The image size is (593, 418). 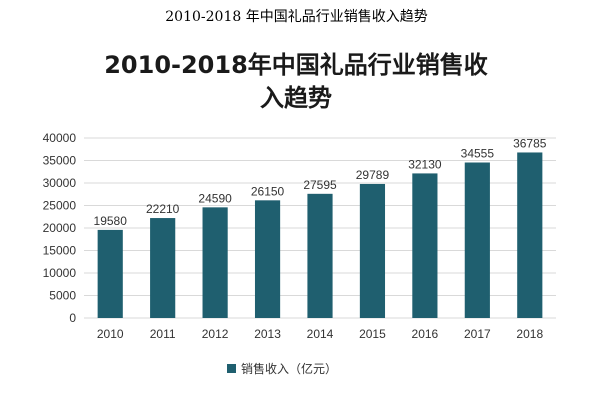 What do you see at coordinates (60, 161) in the screenshot?
I see `y-tick-label: 35000` at bounding box center [60, 161].